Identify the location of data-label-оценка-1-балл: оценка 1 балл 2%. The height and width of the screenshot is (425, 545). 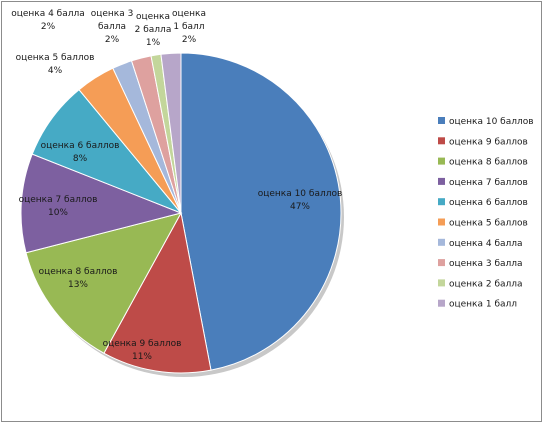
(189, 27).